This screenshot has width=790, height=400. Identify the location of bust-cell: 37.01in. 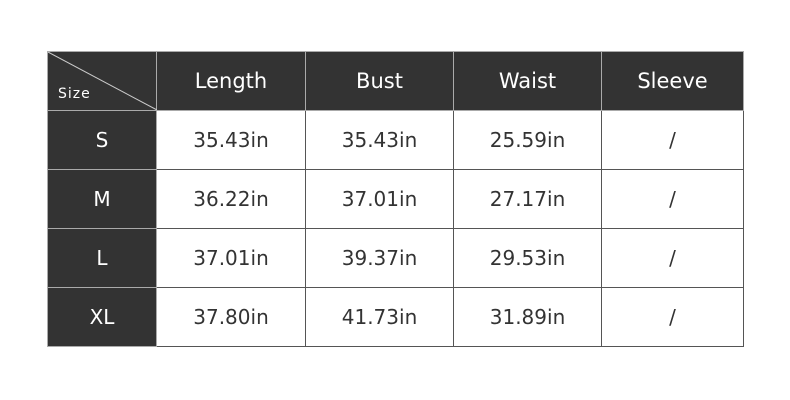
(379, 199).